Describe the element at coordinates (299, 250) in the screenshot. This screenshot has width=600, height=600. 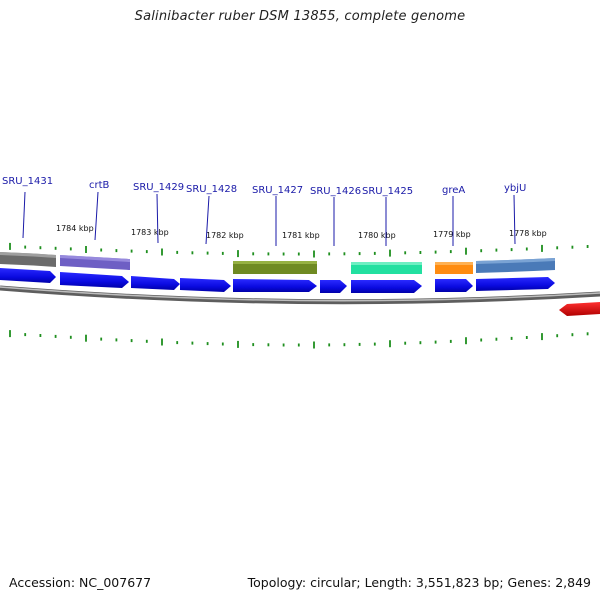
I see `upper-tick-marks` at that location.